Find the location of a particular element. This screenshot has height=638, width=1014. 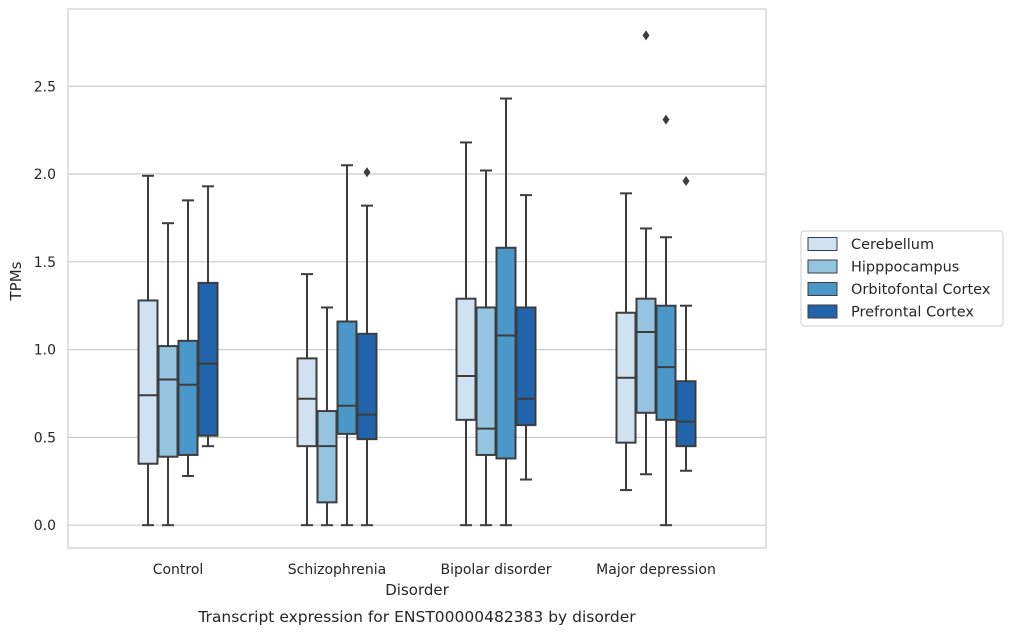

x-tick-label: Control is located at coordinates (178, 570).